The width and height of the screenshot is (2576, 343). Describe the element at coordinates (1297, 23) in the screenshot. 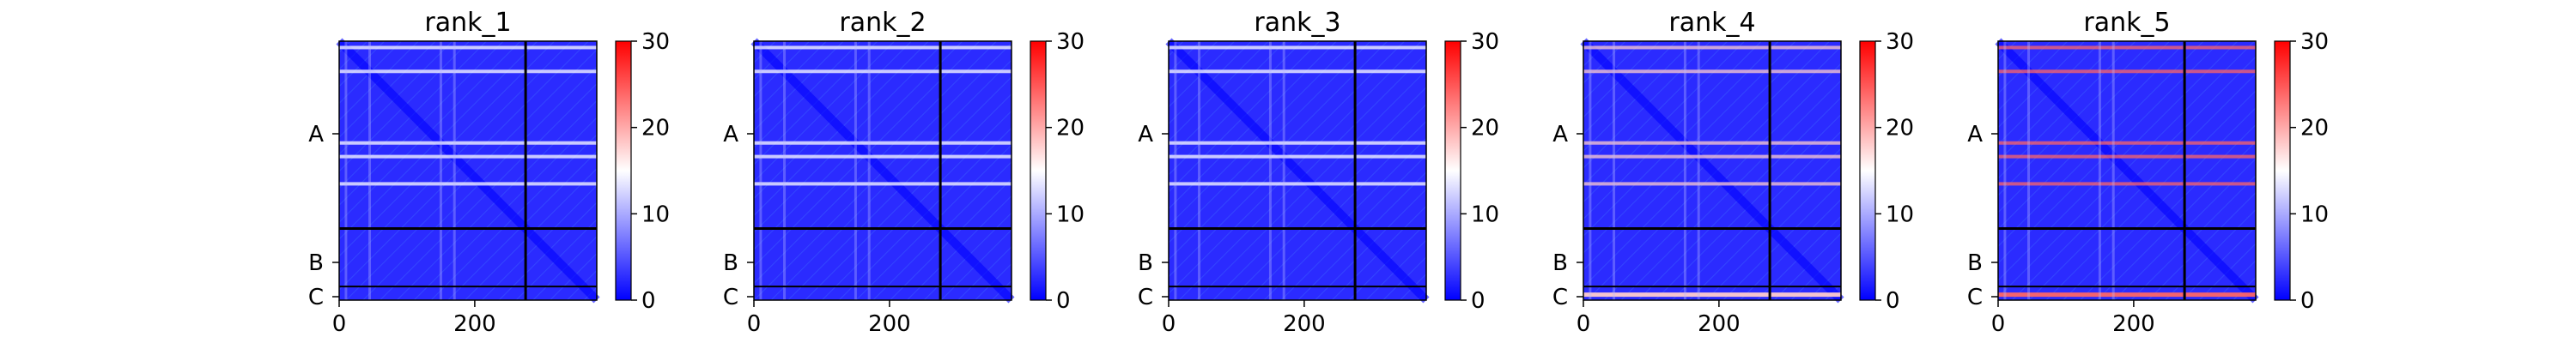

I see `panel-title: rank_3` at that location.